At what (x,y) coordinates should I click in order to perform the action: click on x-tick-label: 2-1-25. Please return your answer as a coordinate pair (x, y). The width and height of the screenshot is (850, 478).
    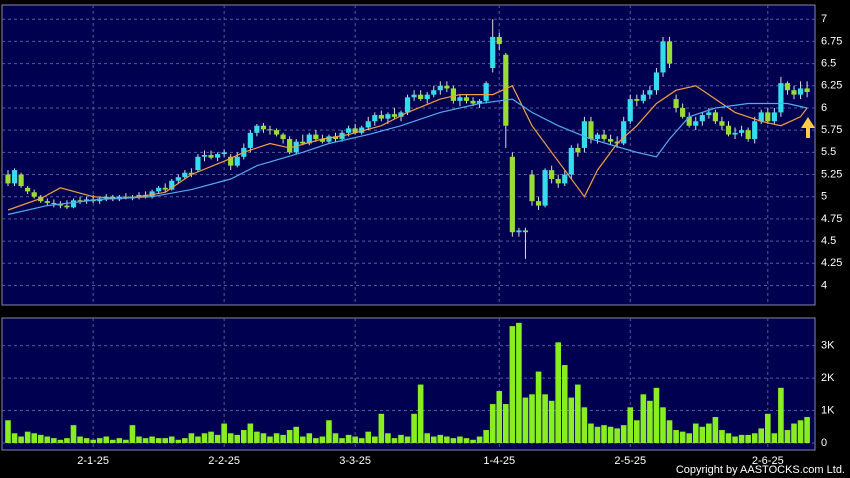
    Looking at the image, I should click on (93, 461).